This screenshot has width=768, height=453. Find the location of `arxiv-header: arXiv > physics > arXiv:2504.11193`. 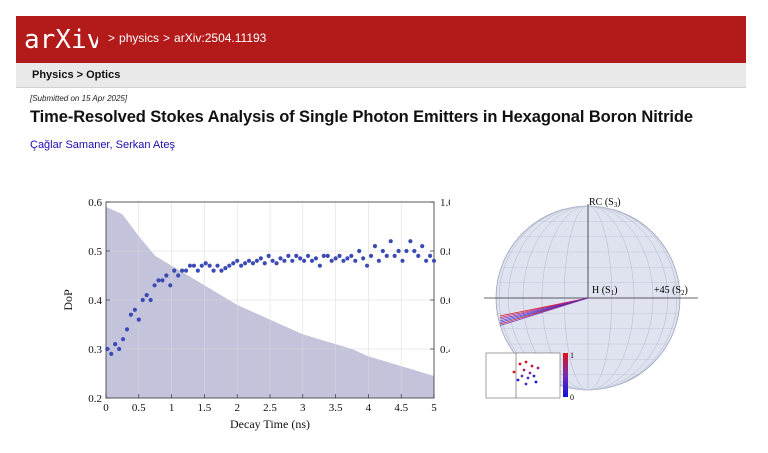

arxiv-header: arXiv > physics > arXiv:2504.11193 is located at coordinates (381, 39).